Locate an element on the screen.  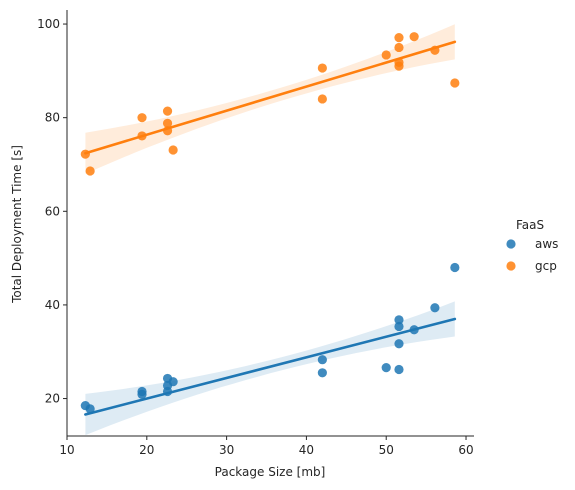
legend-label-aws: aws is located at coordinates (546, 244).